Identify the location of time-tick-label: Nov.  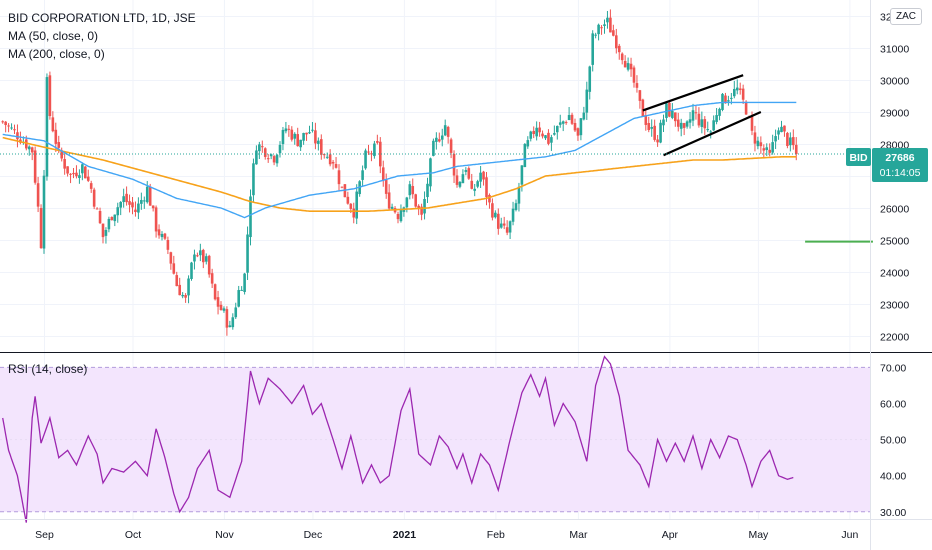
(224, 535).